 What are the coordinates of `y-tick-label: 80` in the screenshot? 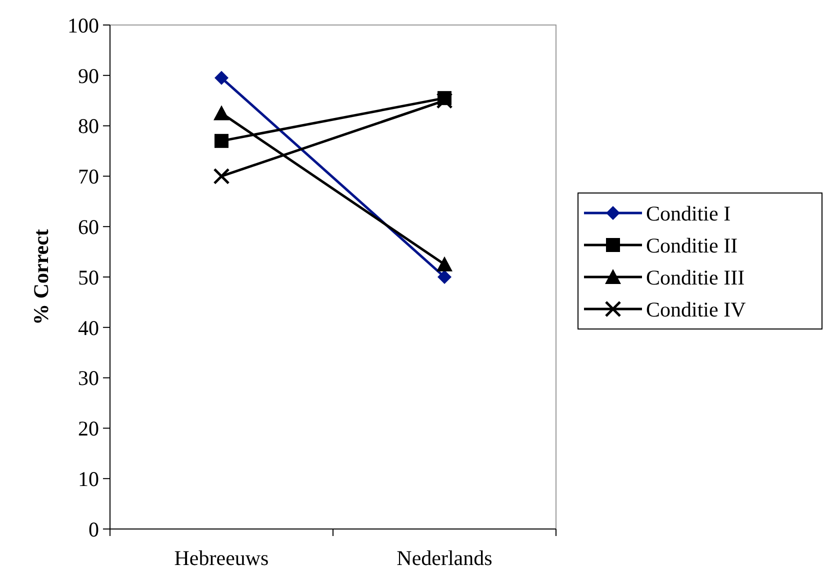 It's located at (88, 126).